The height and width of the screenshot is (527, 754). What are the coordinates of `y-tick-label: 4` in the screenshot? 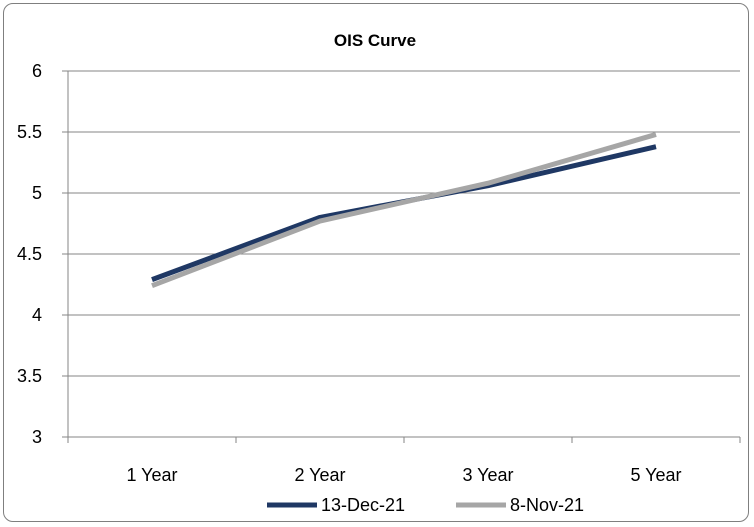 It's located at (37, 315).